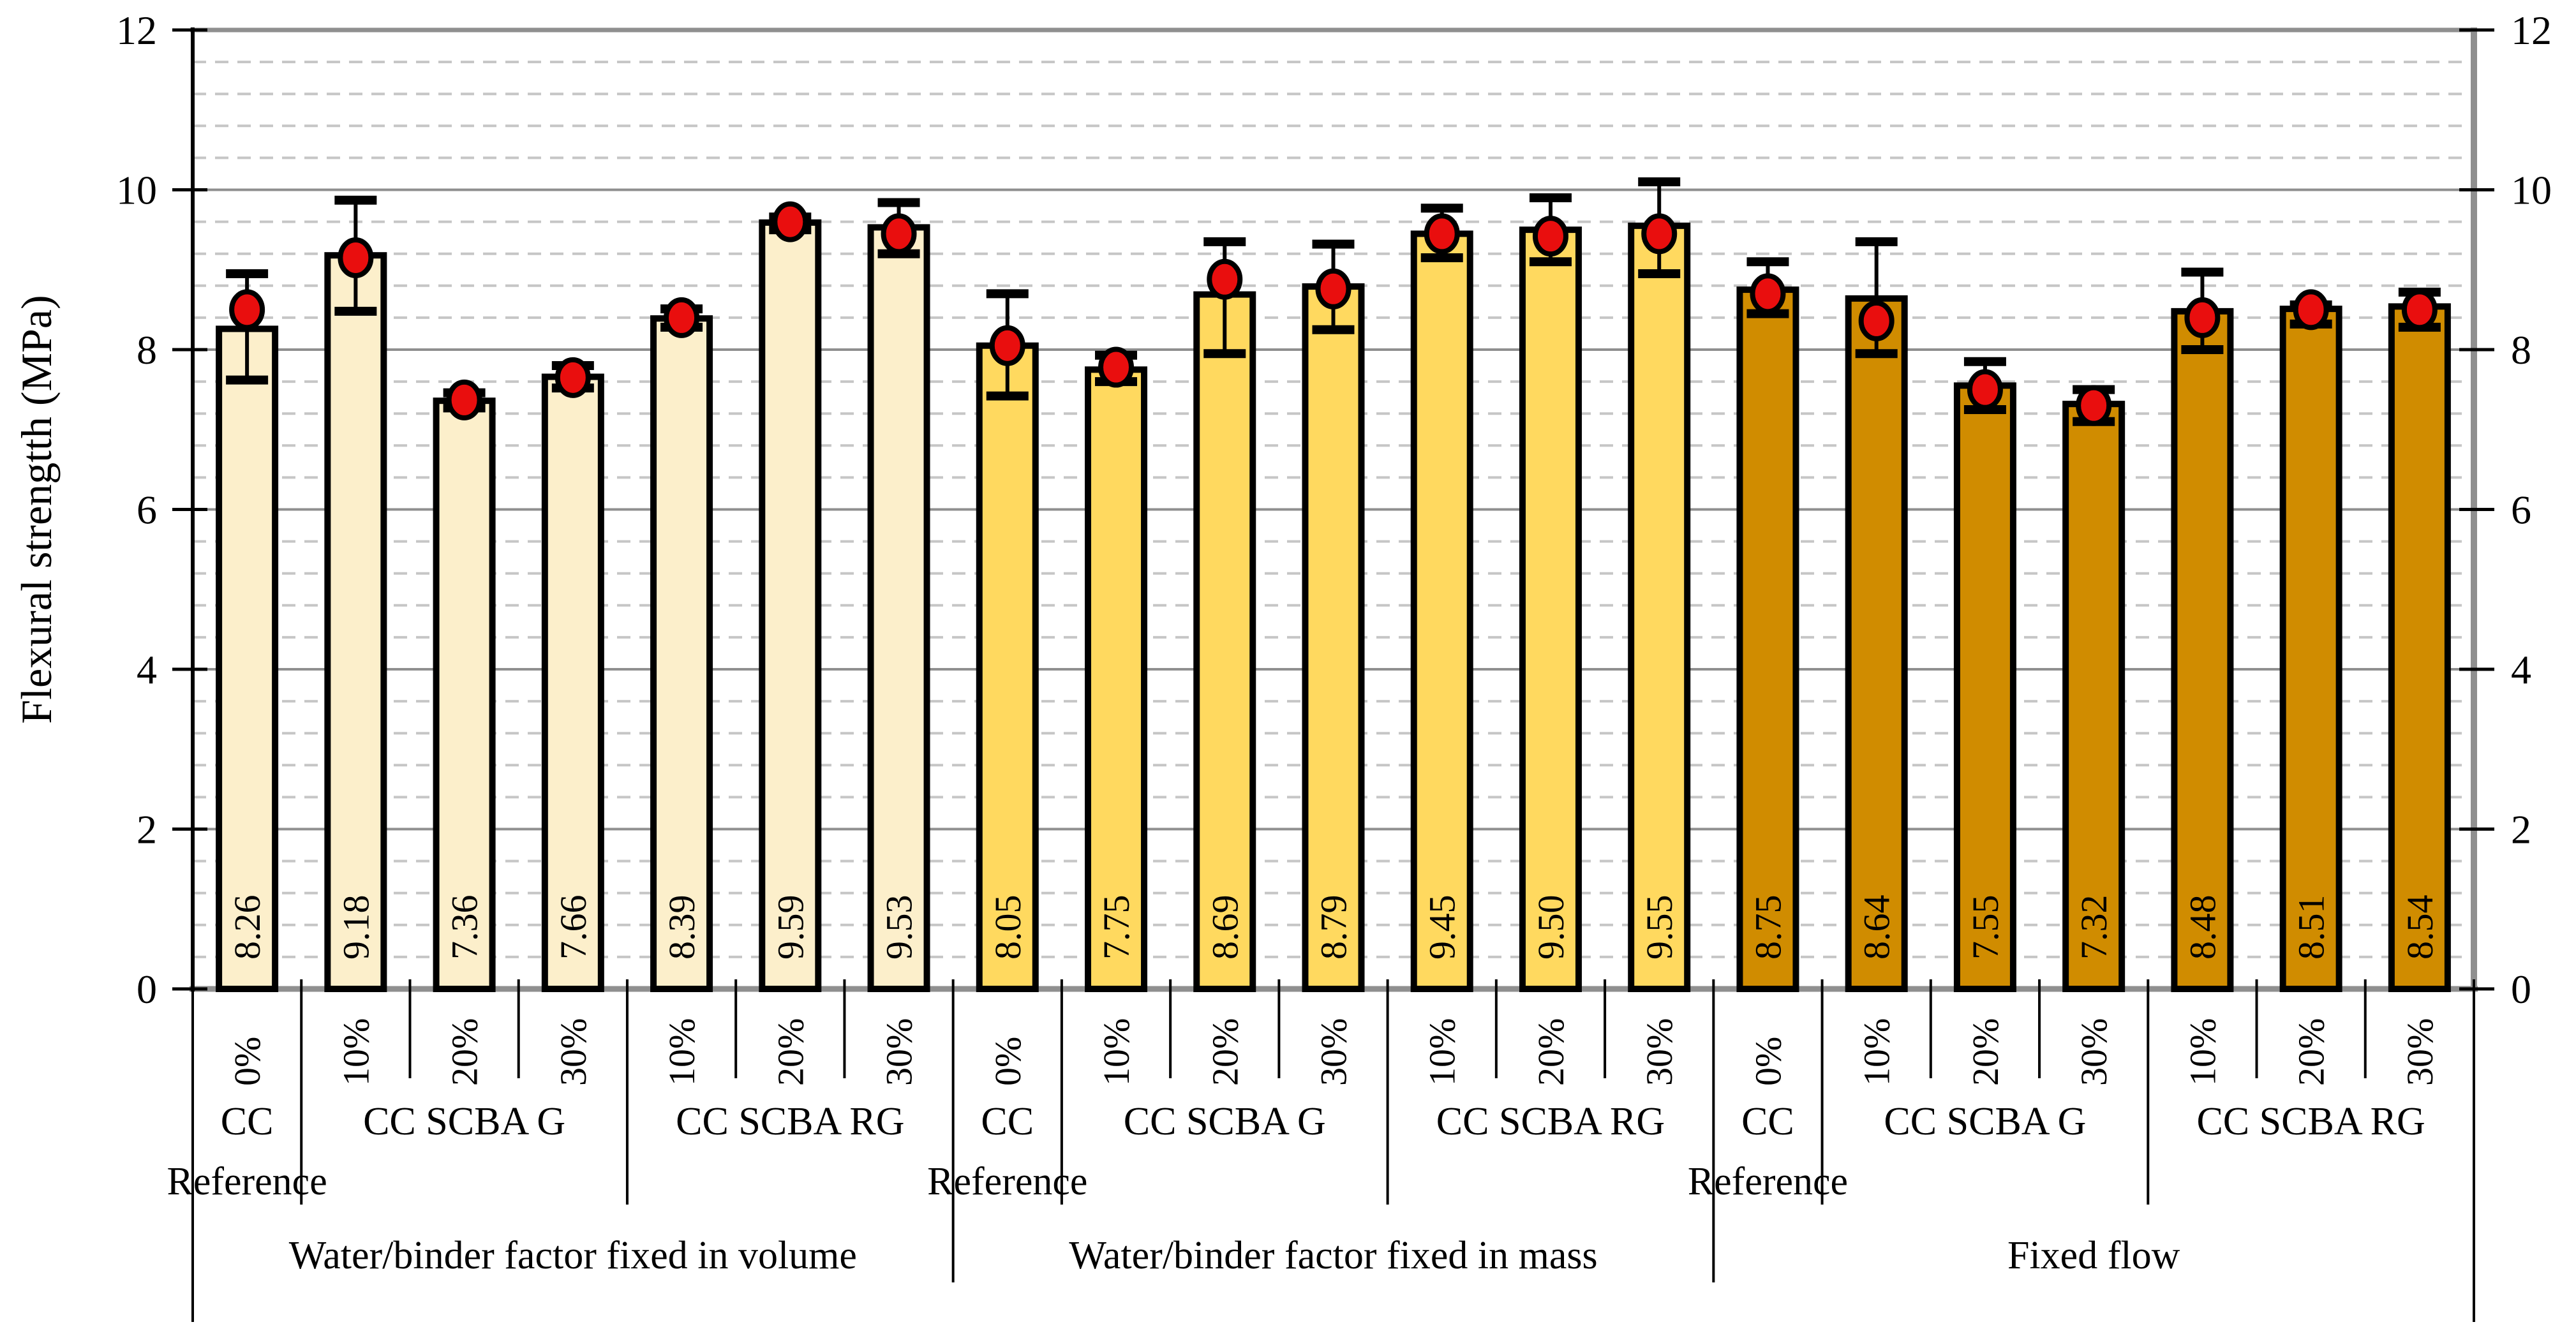  Describe the element at coordinates (1442, 927) in the screenshot. I see `bar-value-label: 9.45` at that location.